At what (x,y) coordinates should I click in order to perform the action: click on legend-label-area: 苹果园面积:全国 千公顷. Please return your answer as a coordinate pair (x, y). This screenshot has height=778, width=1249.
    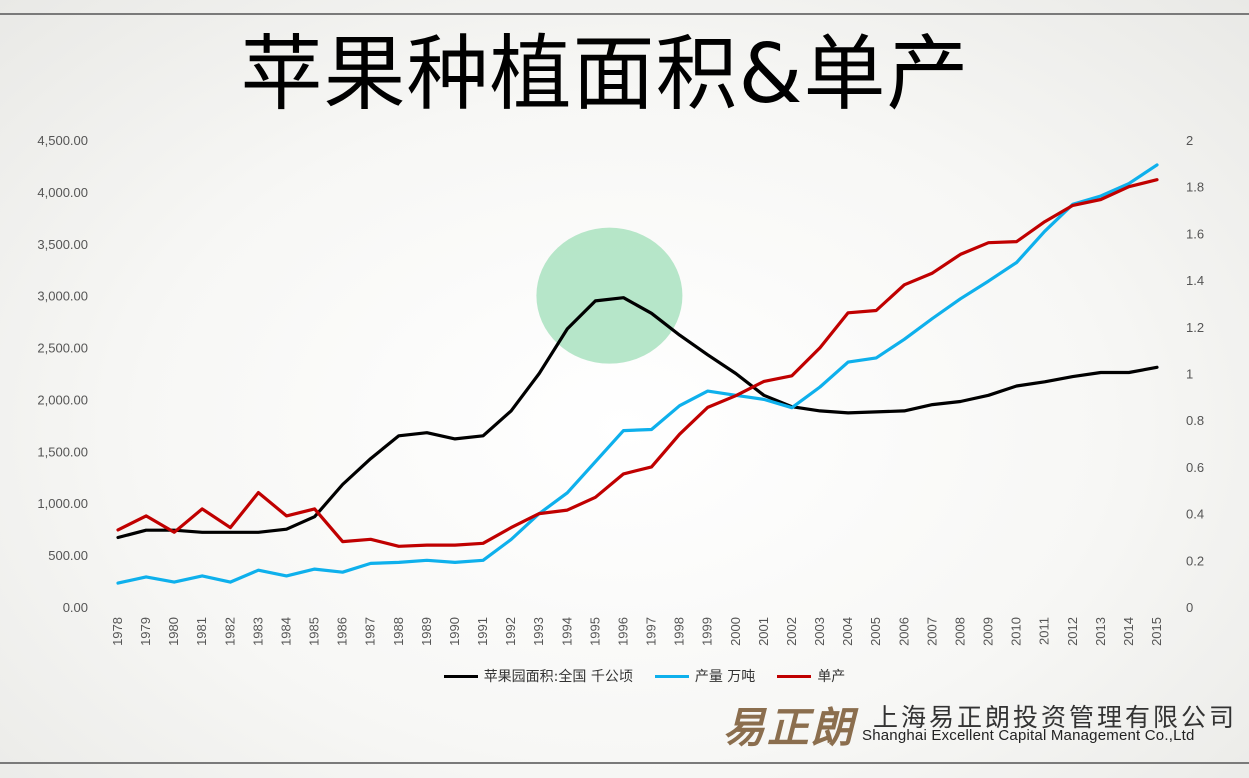
    Looking at the image, I should click on (558, 677).